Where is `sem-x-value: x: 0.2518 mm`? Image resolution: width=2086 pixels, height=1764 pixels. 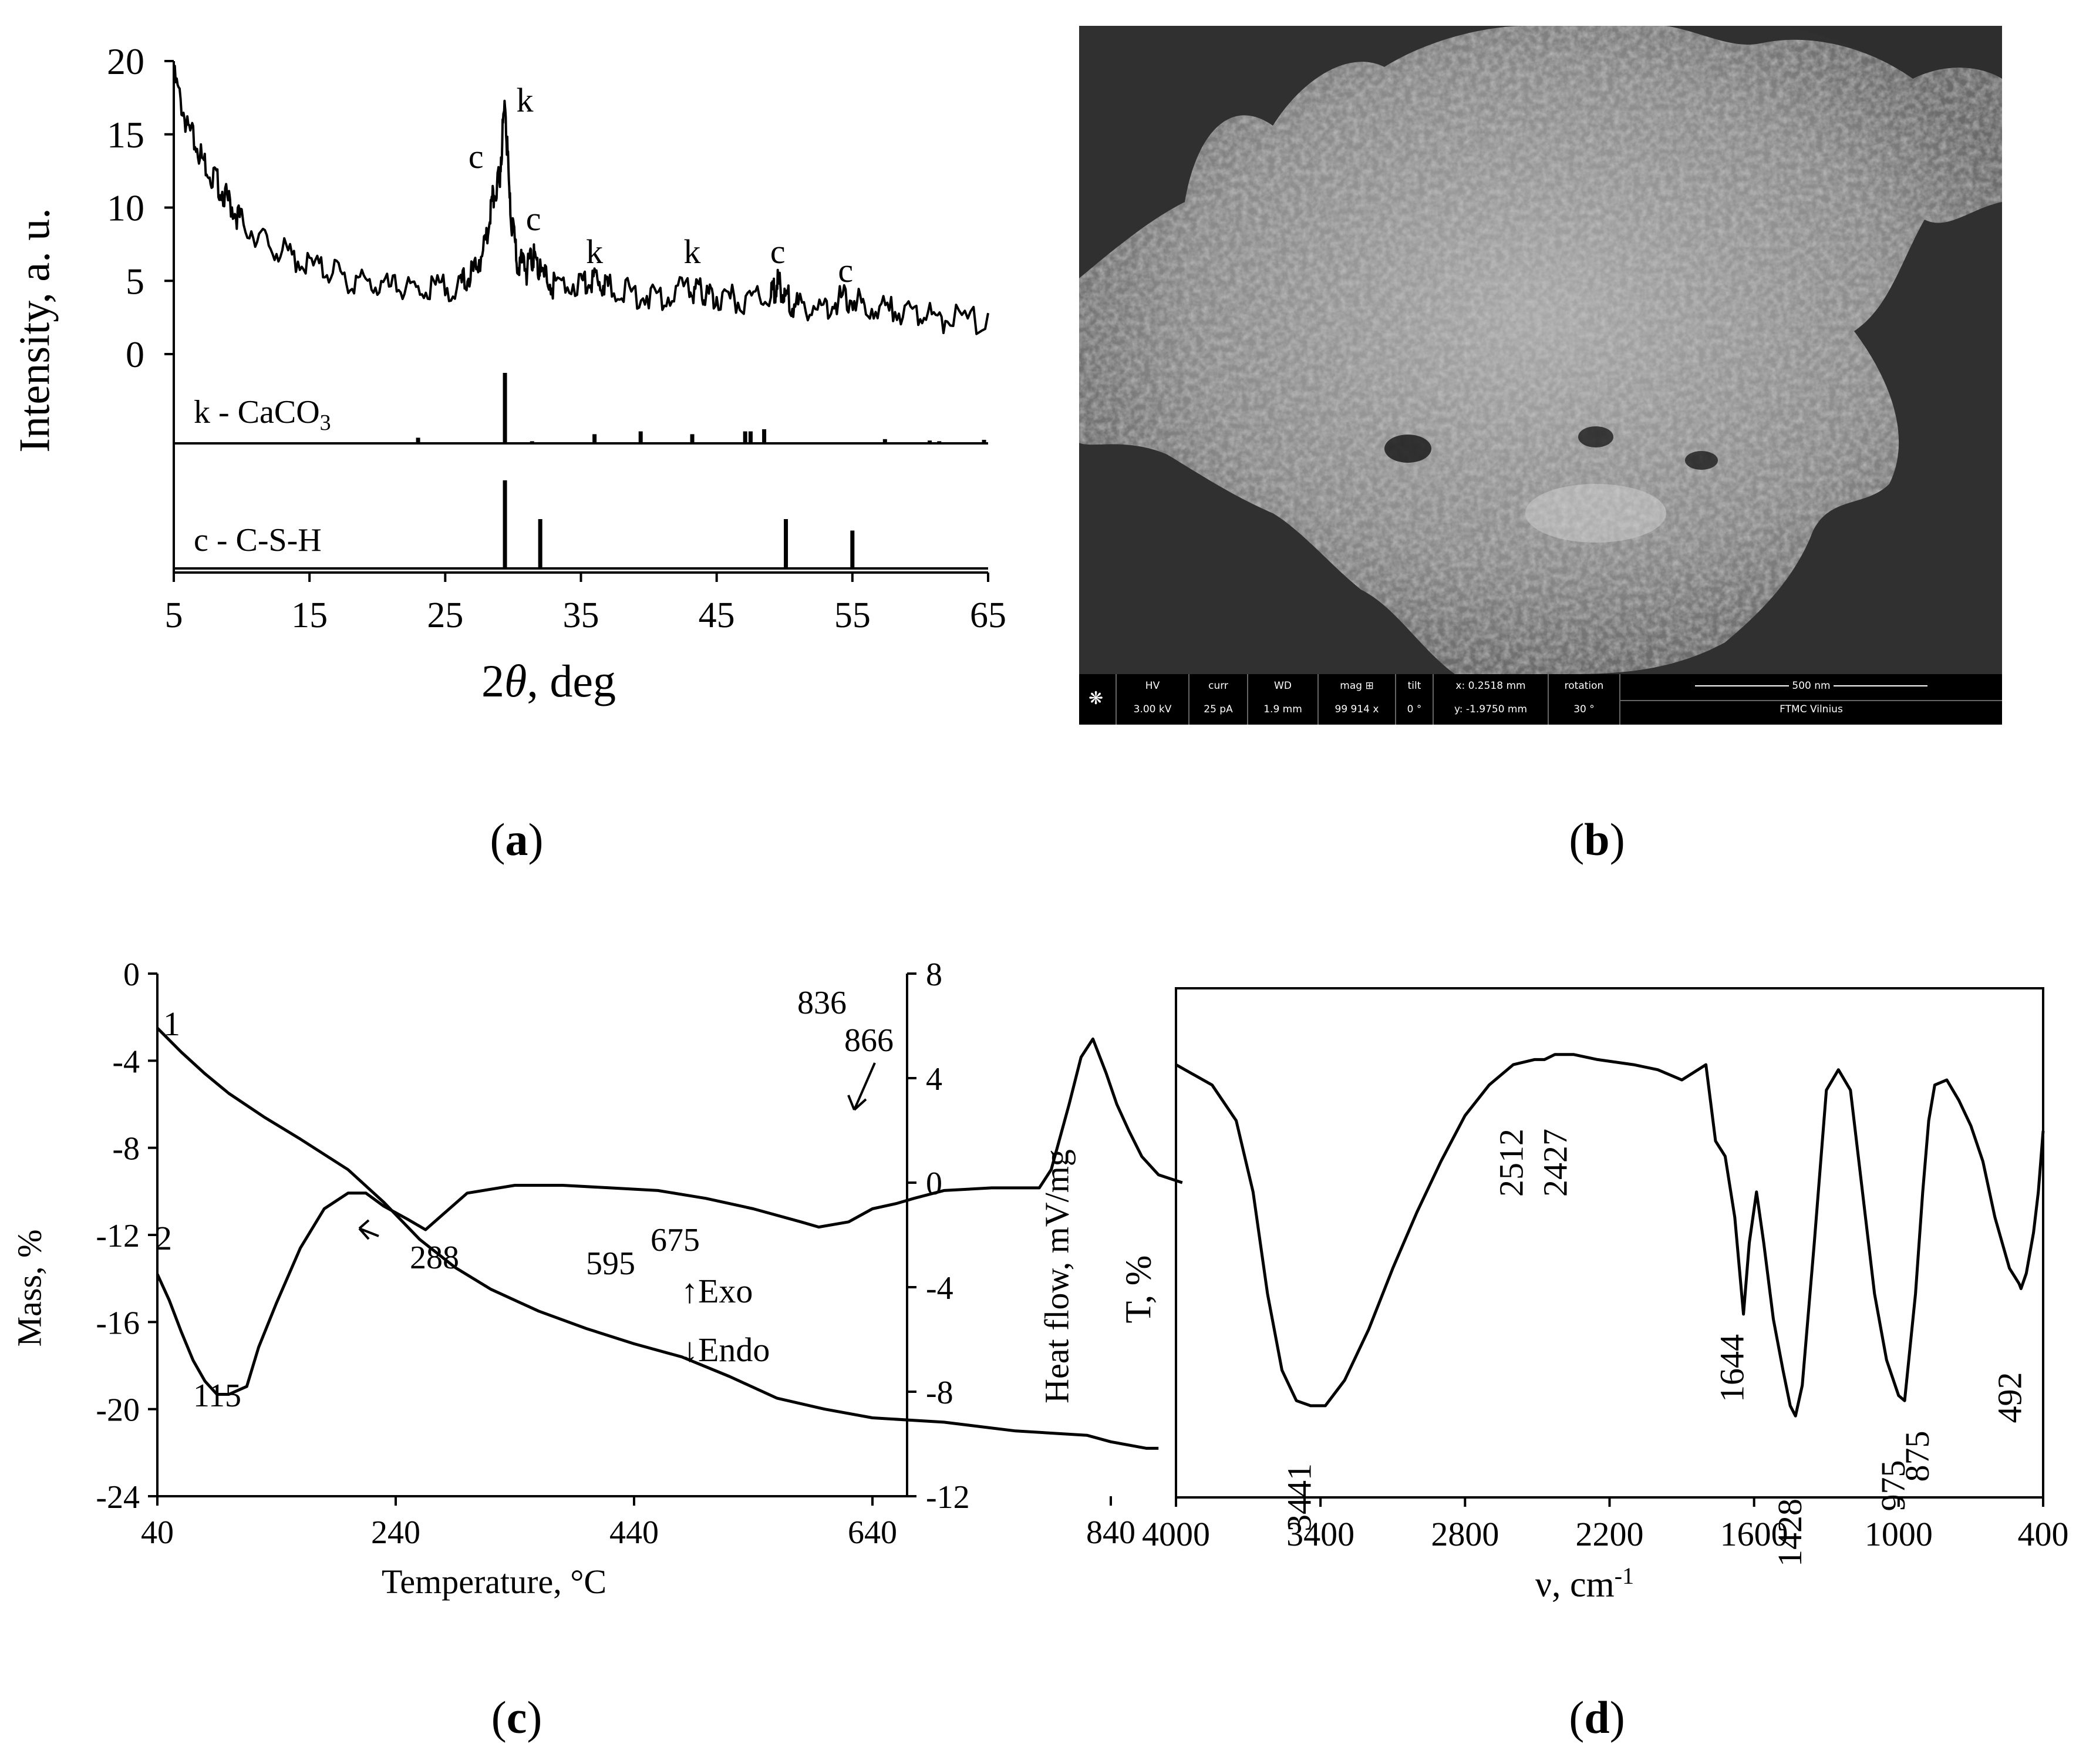 sem-x-value: x: 0.2518 mm is located at coordinates (1490, 686).